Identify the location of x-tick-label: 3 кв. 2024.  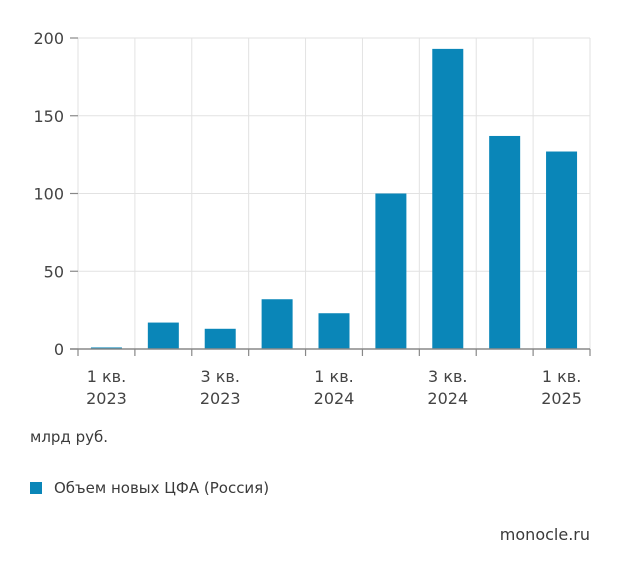
(447, 387).